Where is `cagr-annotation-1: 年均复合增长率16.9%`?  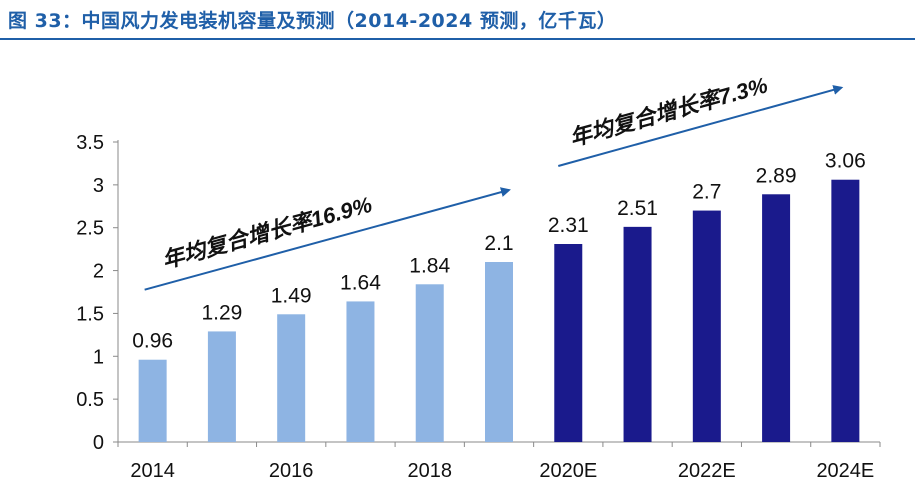
cagr-annotation-1: 年均复合增长率16.9% is located at coordinates (266, 232).